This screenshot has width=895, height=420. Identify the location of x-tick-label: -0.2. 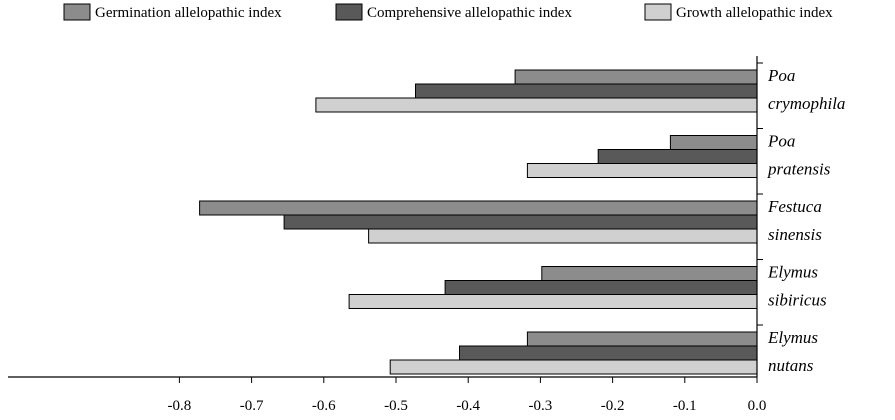
(613, 406).